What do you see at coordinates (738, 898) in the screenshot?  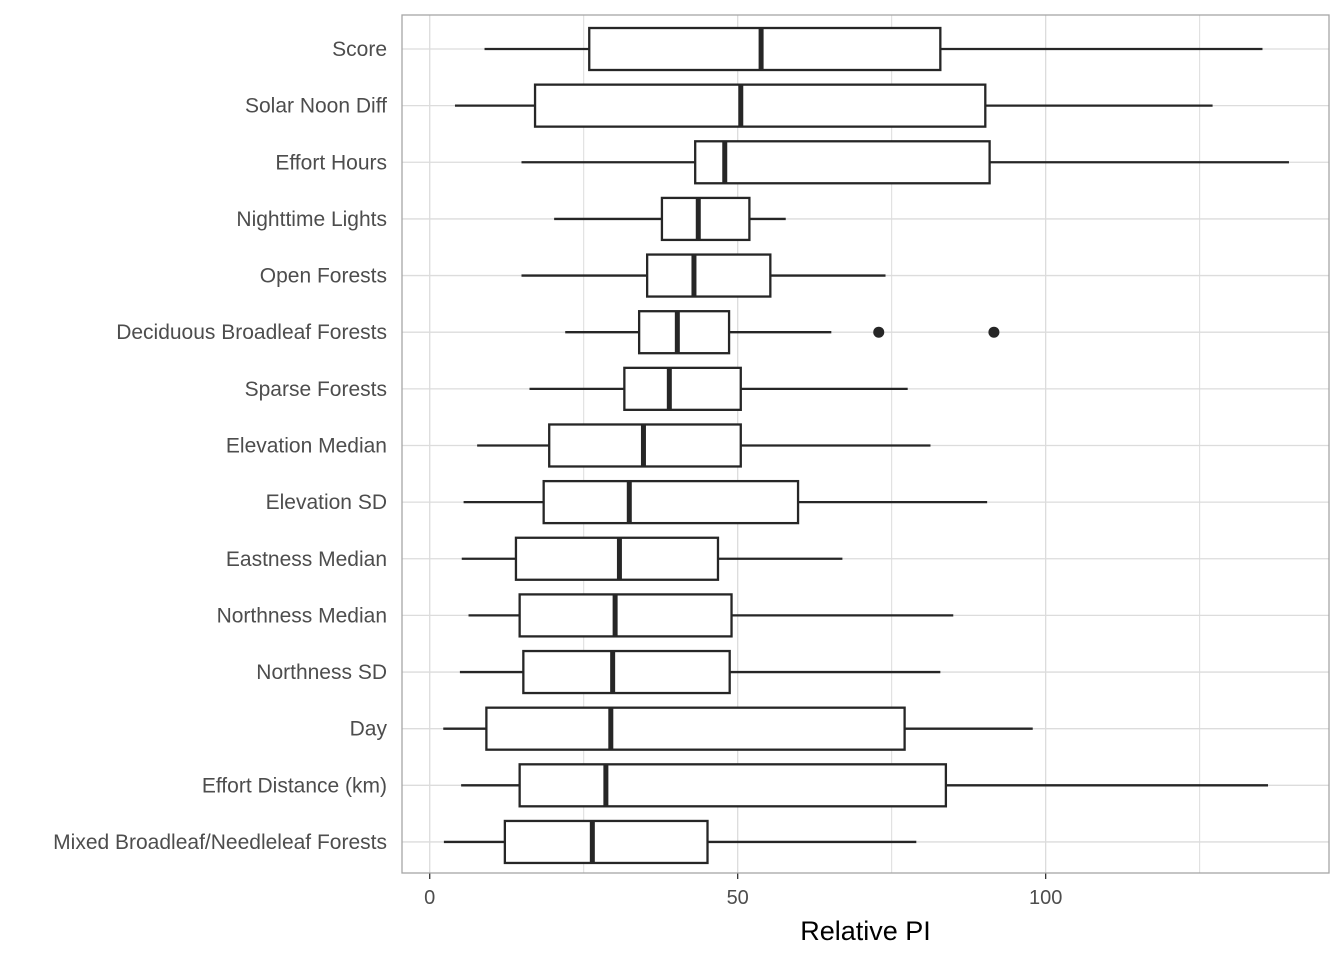 I see `x-tick-label: 50` at bounding box center [738, 898].